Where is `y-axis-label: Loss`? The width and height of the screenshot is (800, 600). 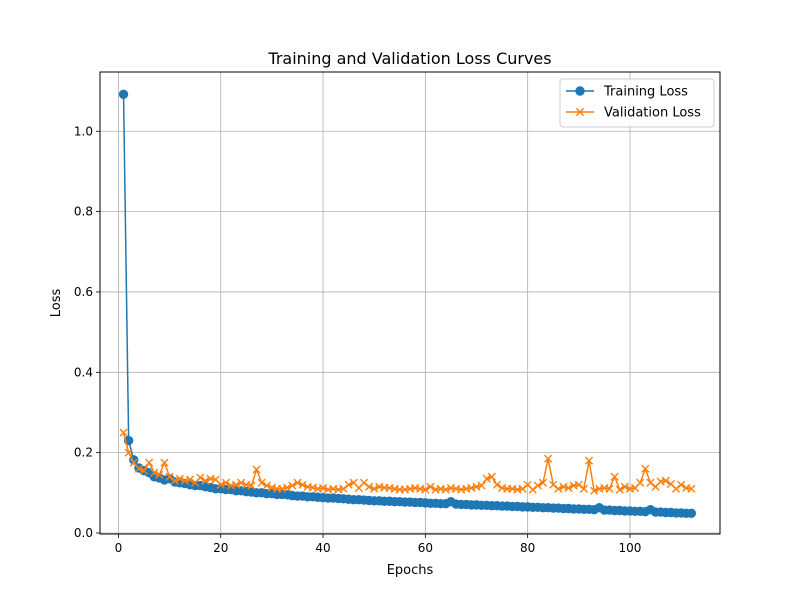
y-axis-label: Loss is located at coordinates (56, 303).